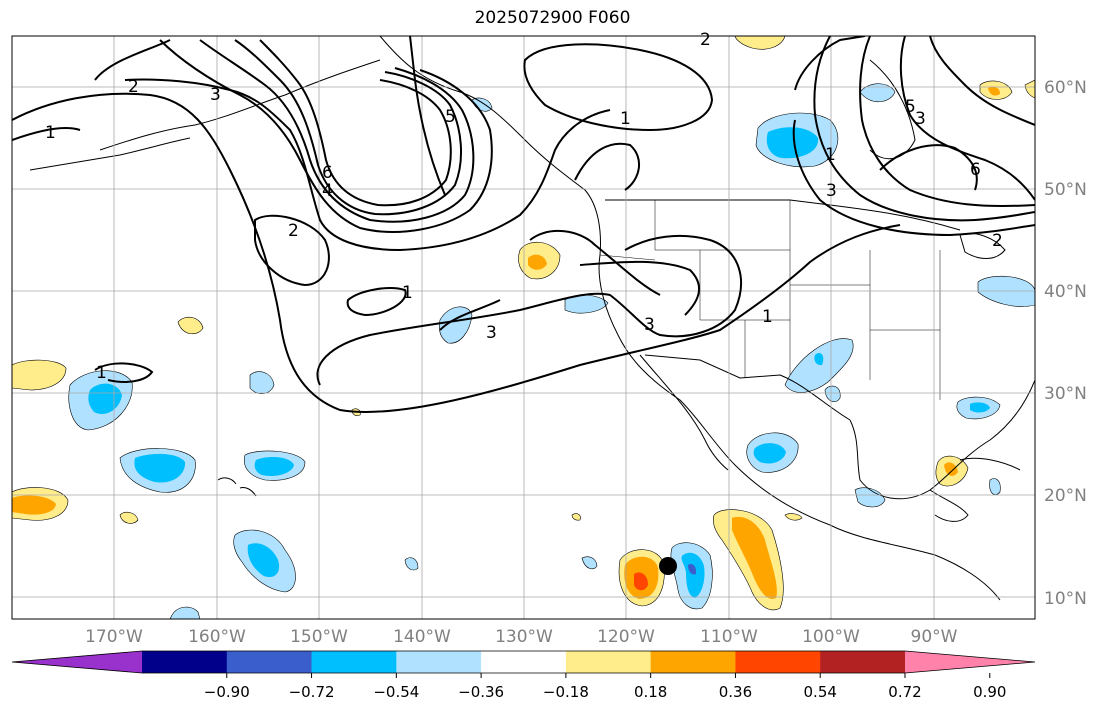 The height and width of the screenshot is (712, 1105). Describe the element at coordinates (240, 105) in the screenshot. I see `alaska-coast` at that location.